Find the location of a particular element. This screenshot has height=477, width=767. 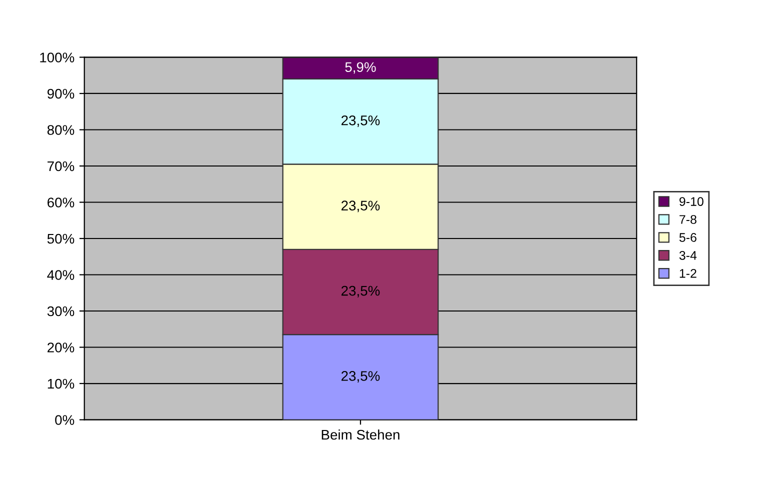

y-tick-label: 90% is located at coordinates (61, 93).